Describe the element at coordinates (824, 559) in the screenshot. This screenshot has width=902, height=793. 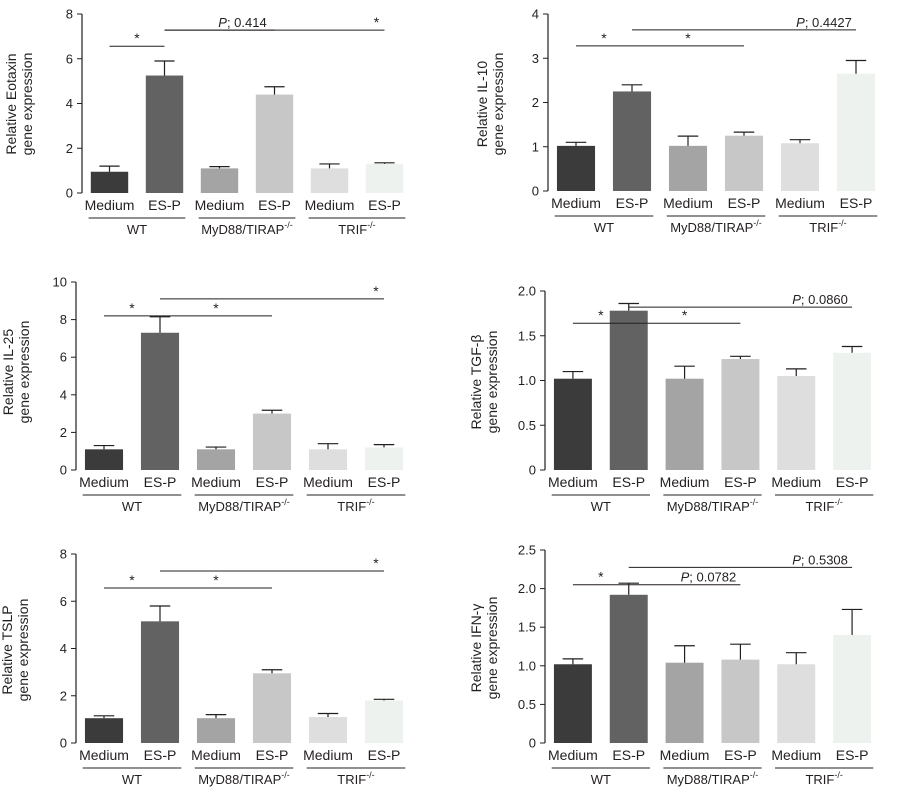
I see `p-value-text: ; 0.5308` at that location.